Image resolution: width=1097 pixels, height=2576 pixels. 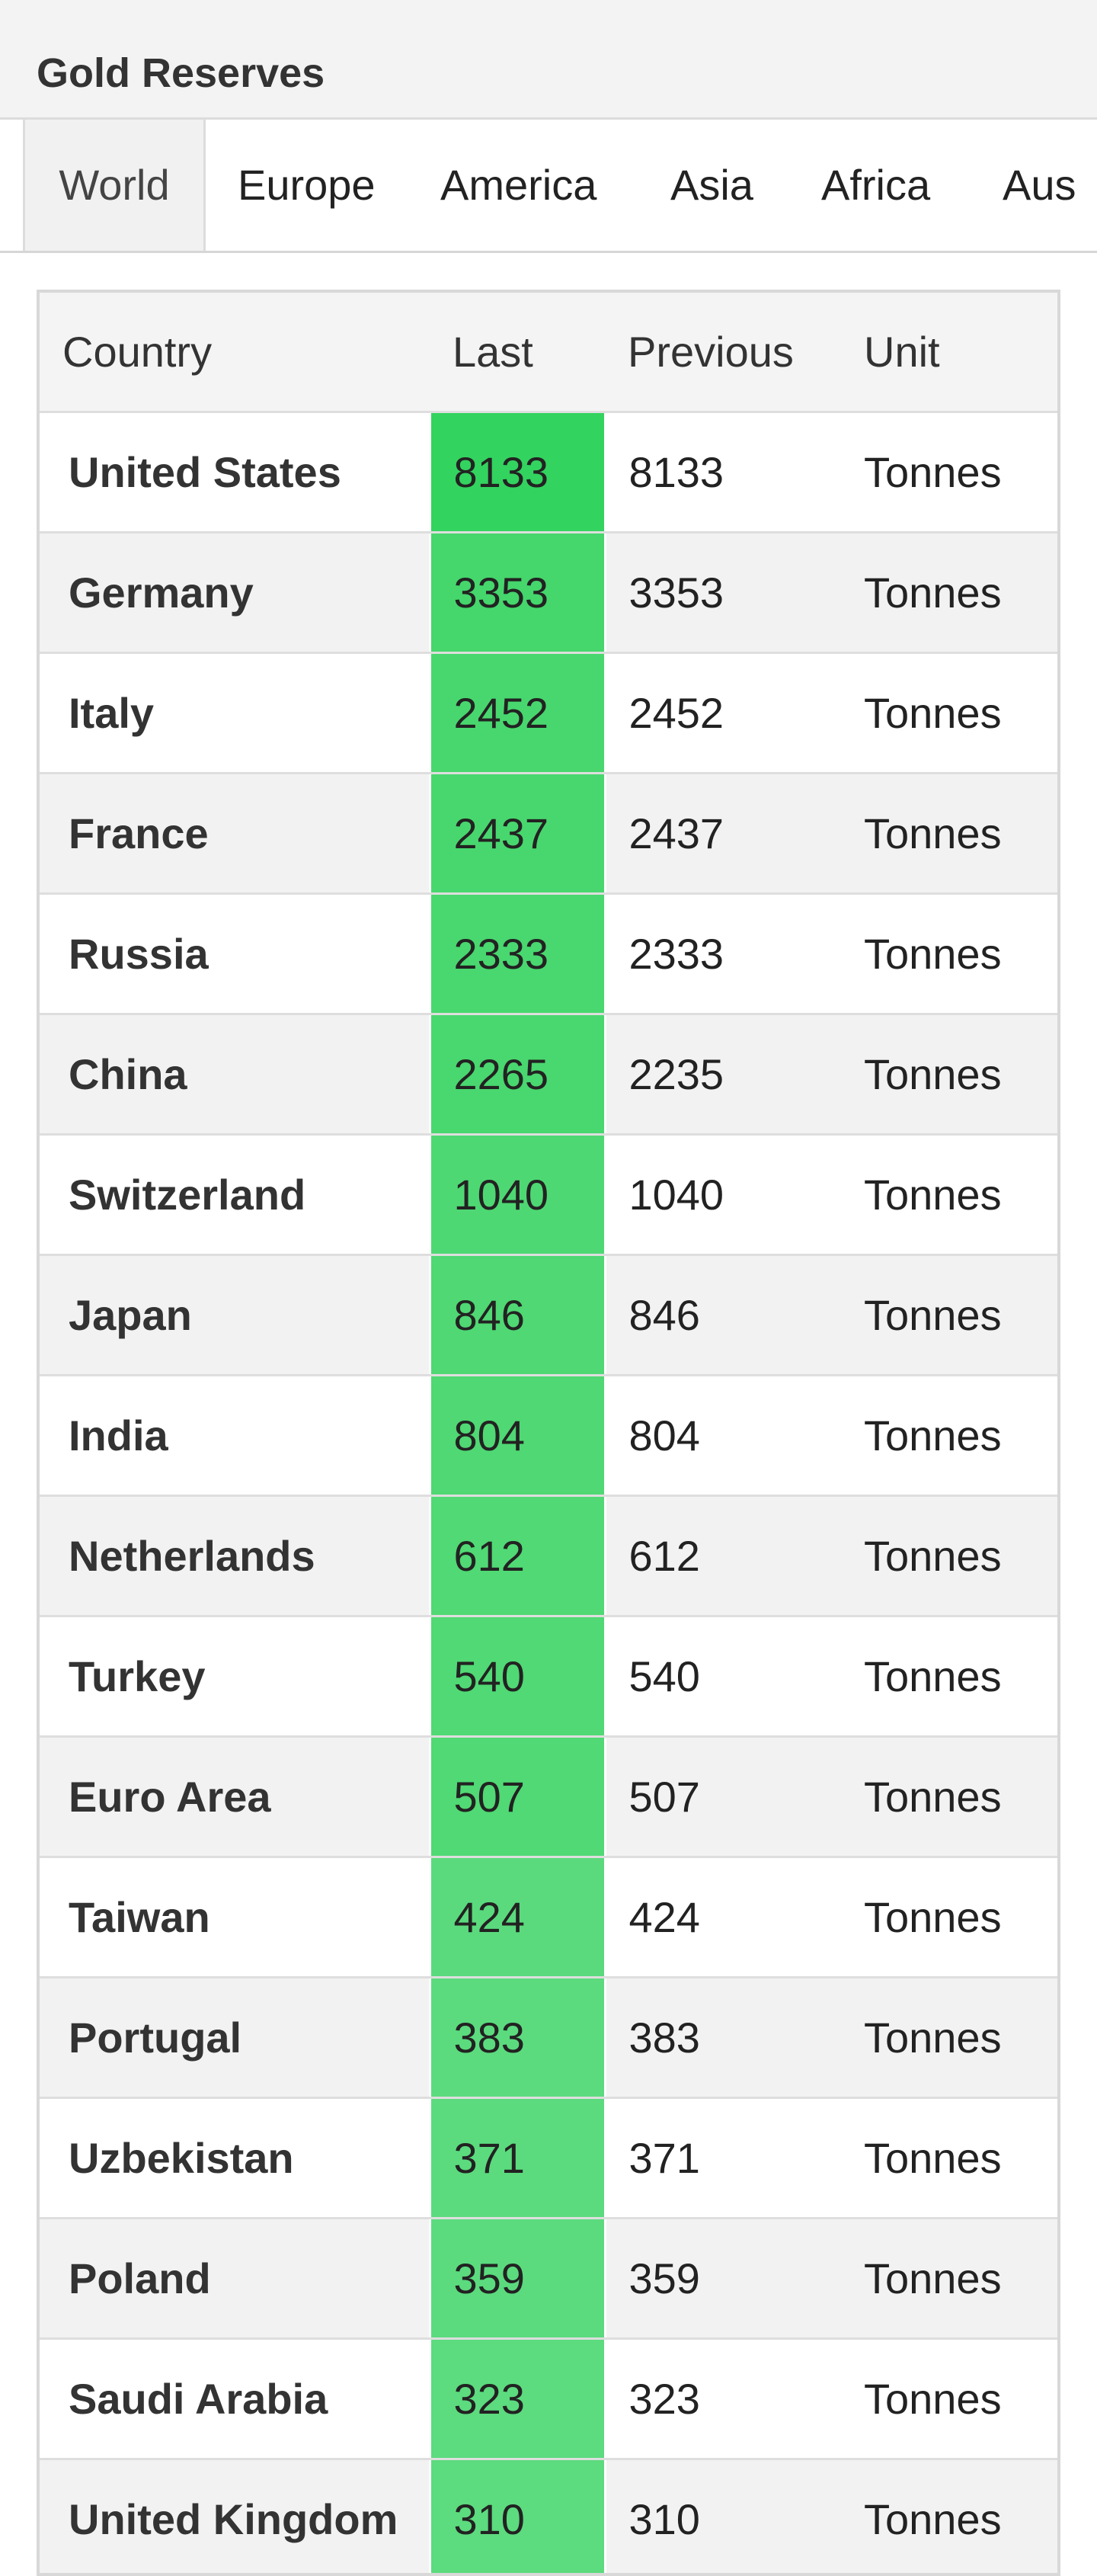 I want to click on column-header-unit: Unit, so click(x=953, y=352).